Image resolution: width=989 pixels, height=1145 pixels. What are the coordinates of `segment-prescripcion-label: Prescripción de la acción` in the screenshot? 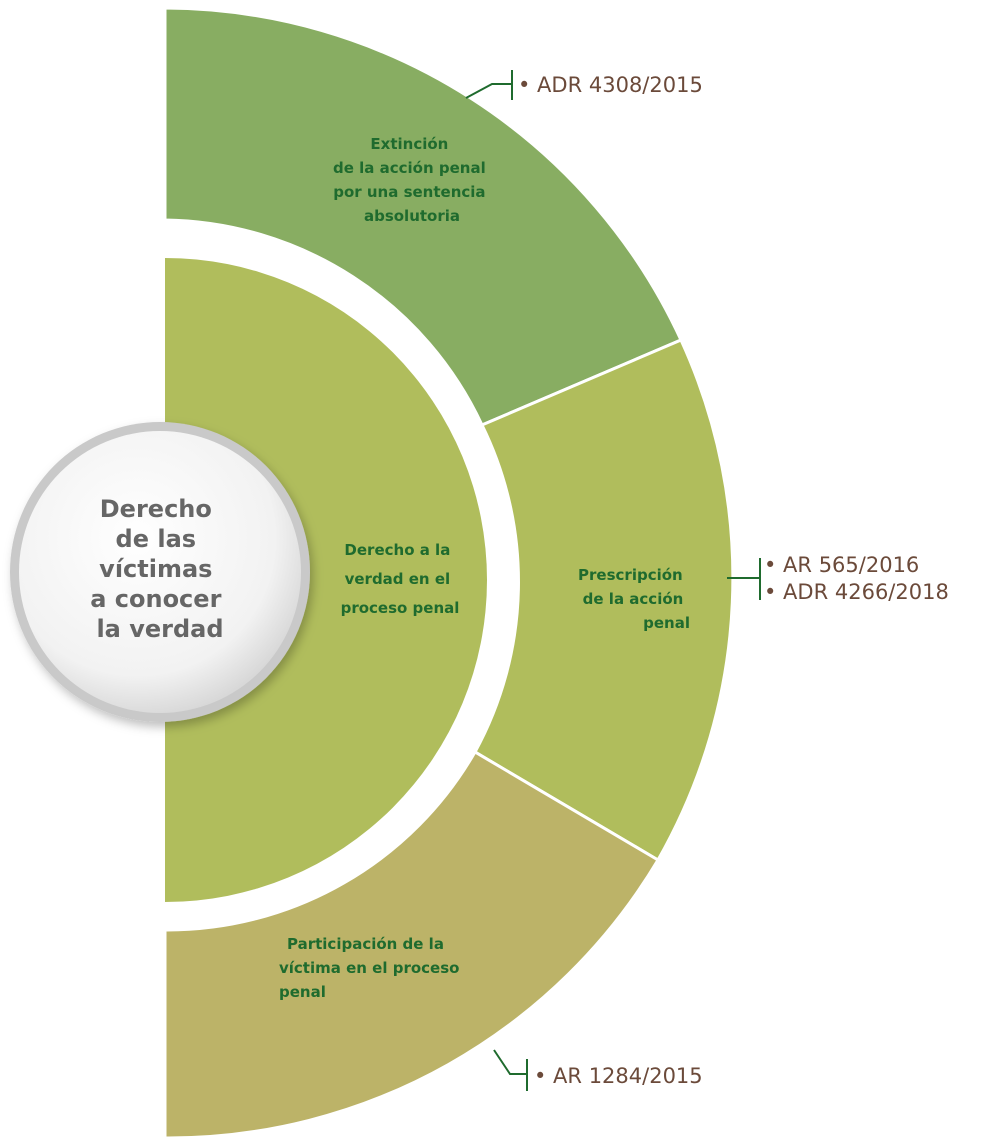 It's located at (633, 587).